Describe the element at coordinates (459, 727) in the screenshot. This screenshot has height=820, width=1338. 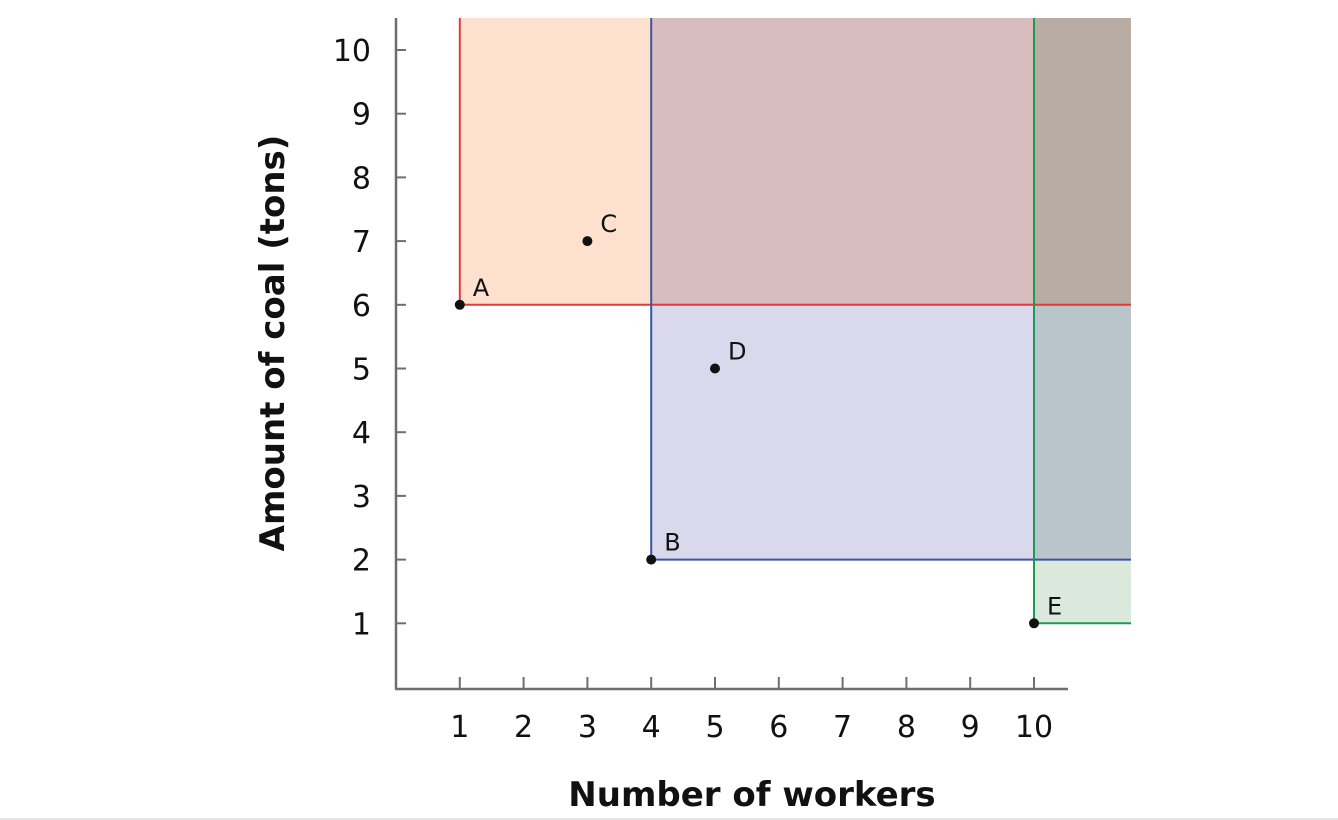
I see `x-tick-label-1: 1` at that location.